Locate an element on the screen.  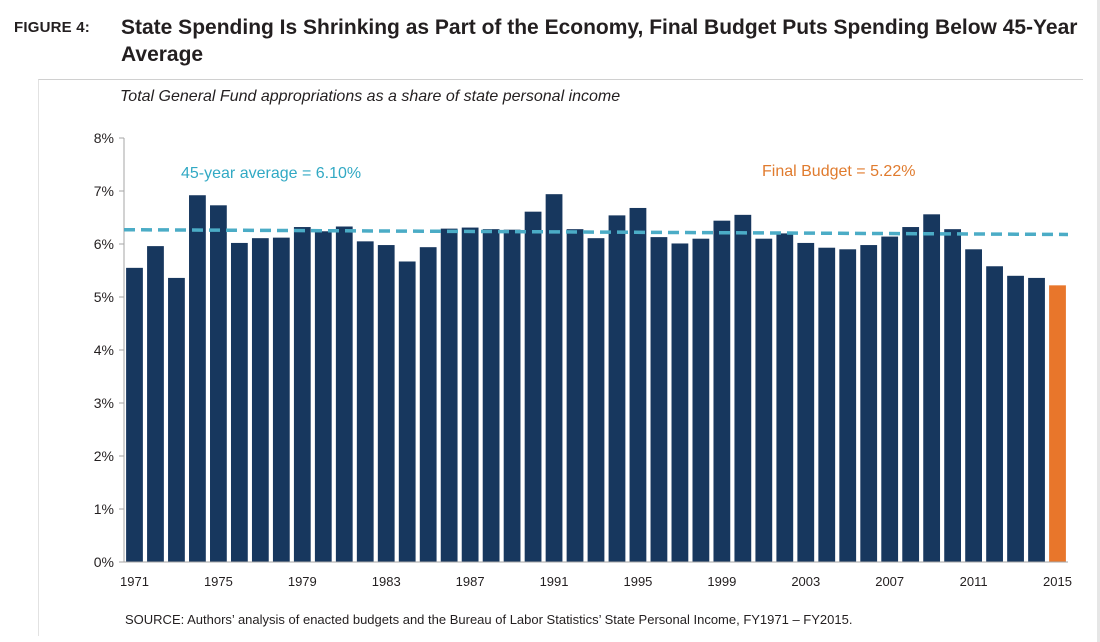
y-tick-label: 4% is located at coordinates (104, 350).